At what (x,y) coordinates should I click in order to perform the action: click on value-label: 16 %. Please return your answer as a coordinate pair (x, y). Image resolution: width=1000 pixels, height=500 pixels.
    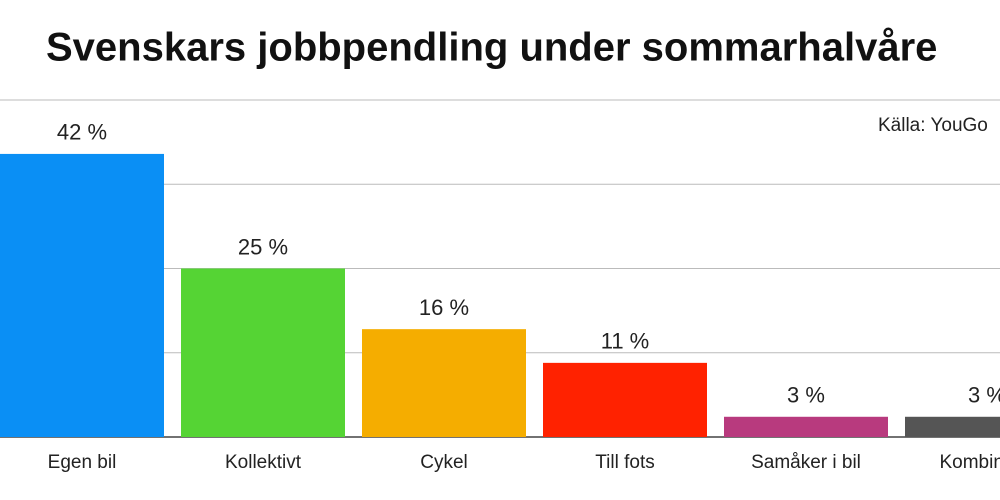
    Looking at the image, I should click on (444, 307).